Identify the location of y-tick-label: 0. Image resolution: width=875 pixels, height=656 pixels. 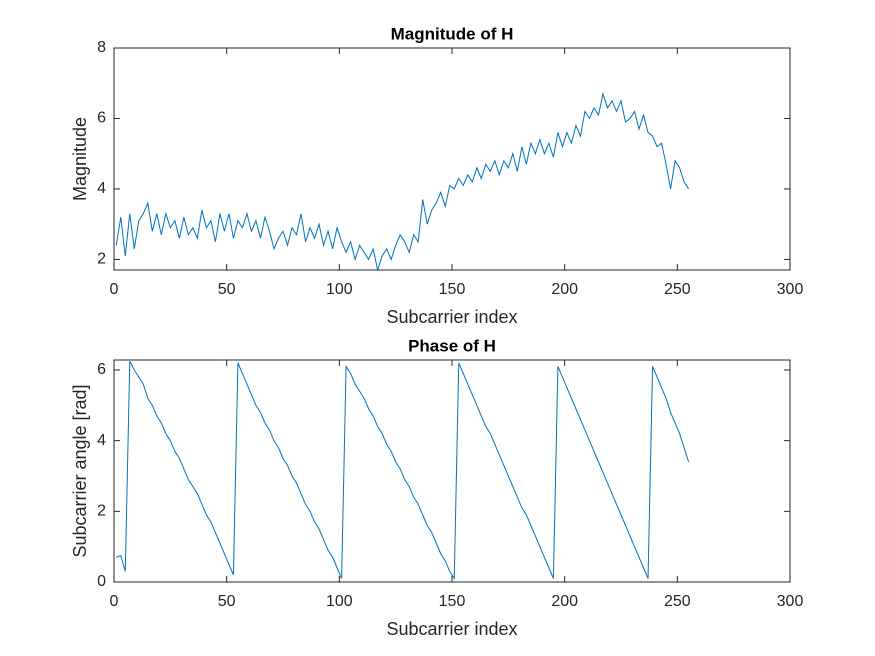
(101, 581).